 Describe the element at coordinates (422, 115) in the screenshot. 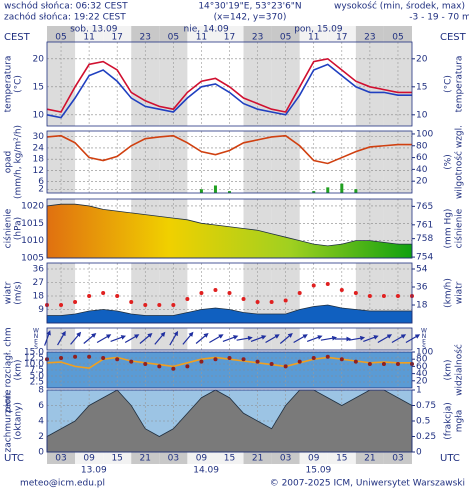

I see `y2-tick-label: 10` at that location.